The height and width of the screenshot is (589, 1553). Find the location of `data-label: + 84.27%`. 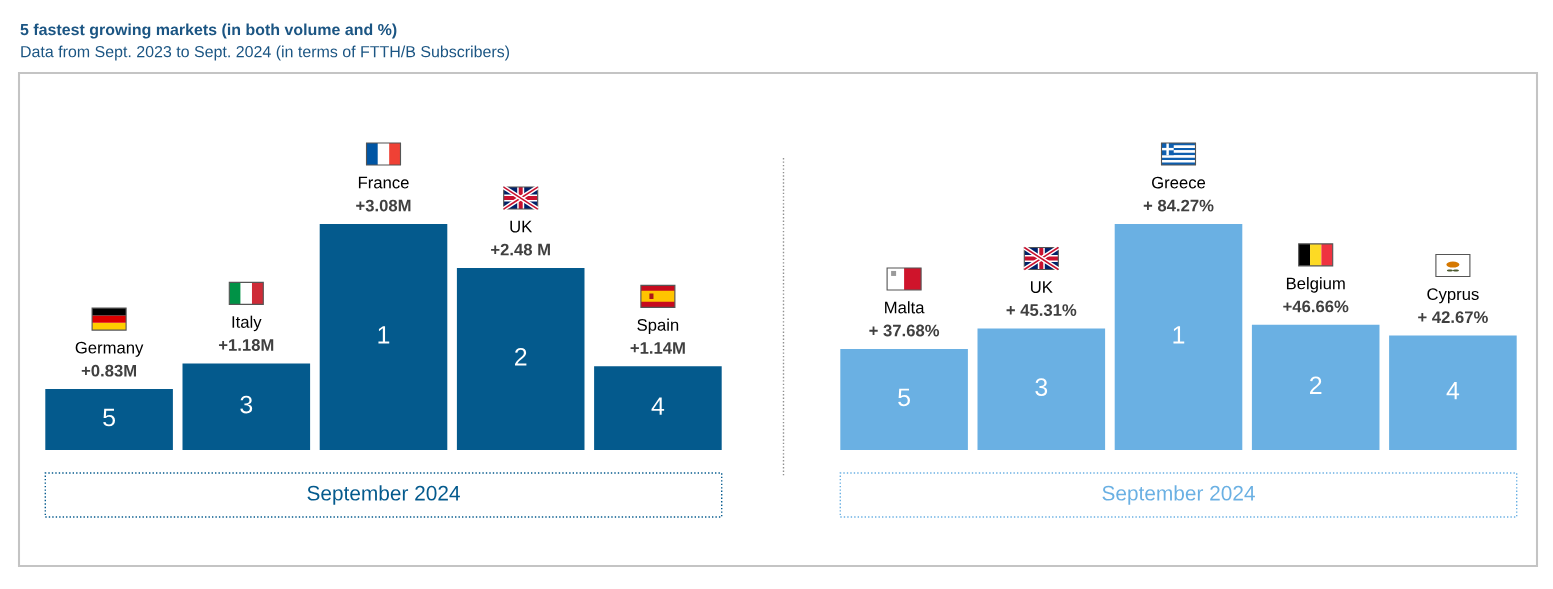

data-label: + 84.27% is located at coordinates (1178, 205).